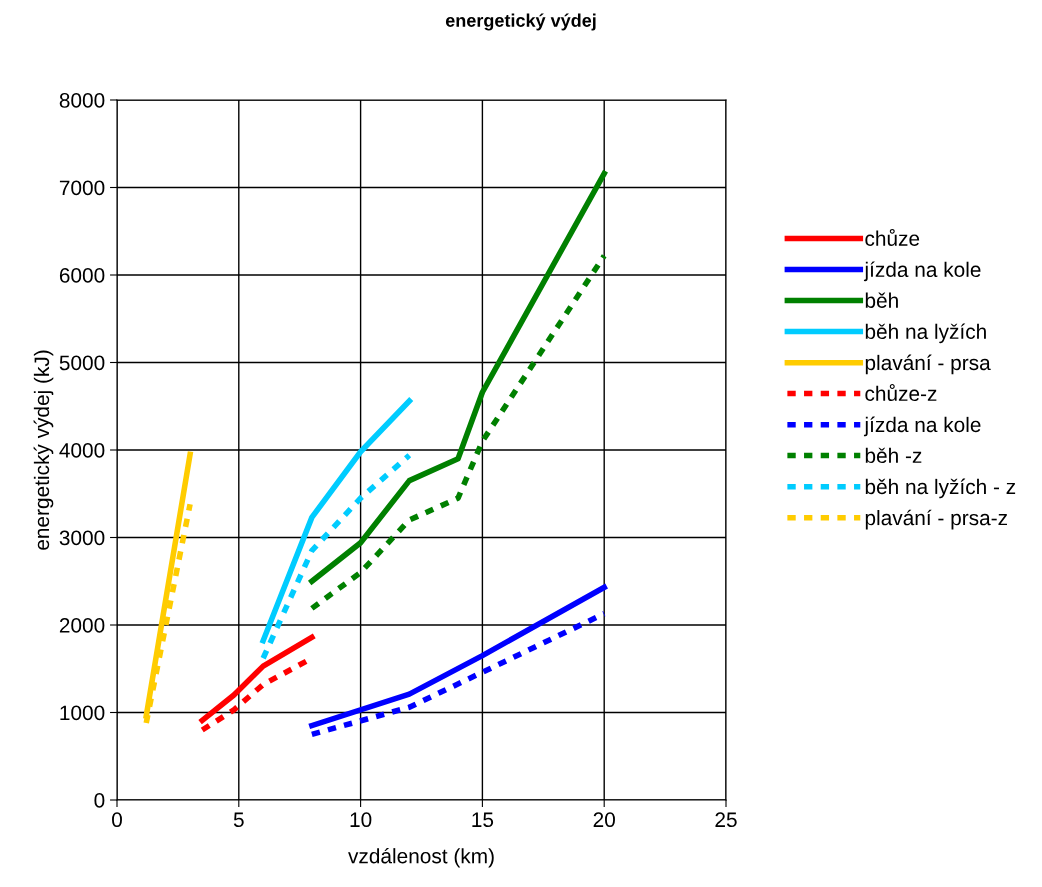  Describe the element at coordinates (82, 713) in the screenshot. I see `y-tick-label: 1000` at that location.